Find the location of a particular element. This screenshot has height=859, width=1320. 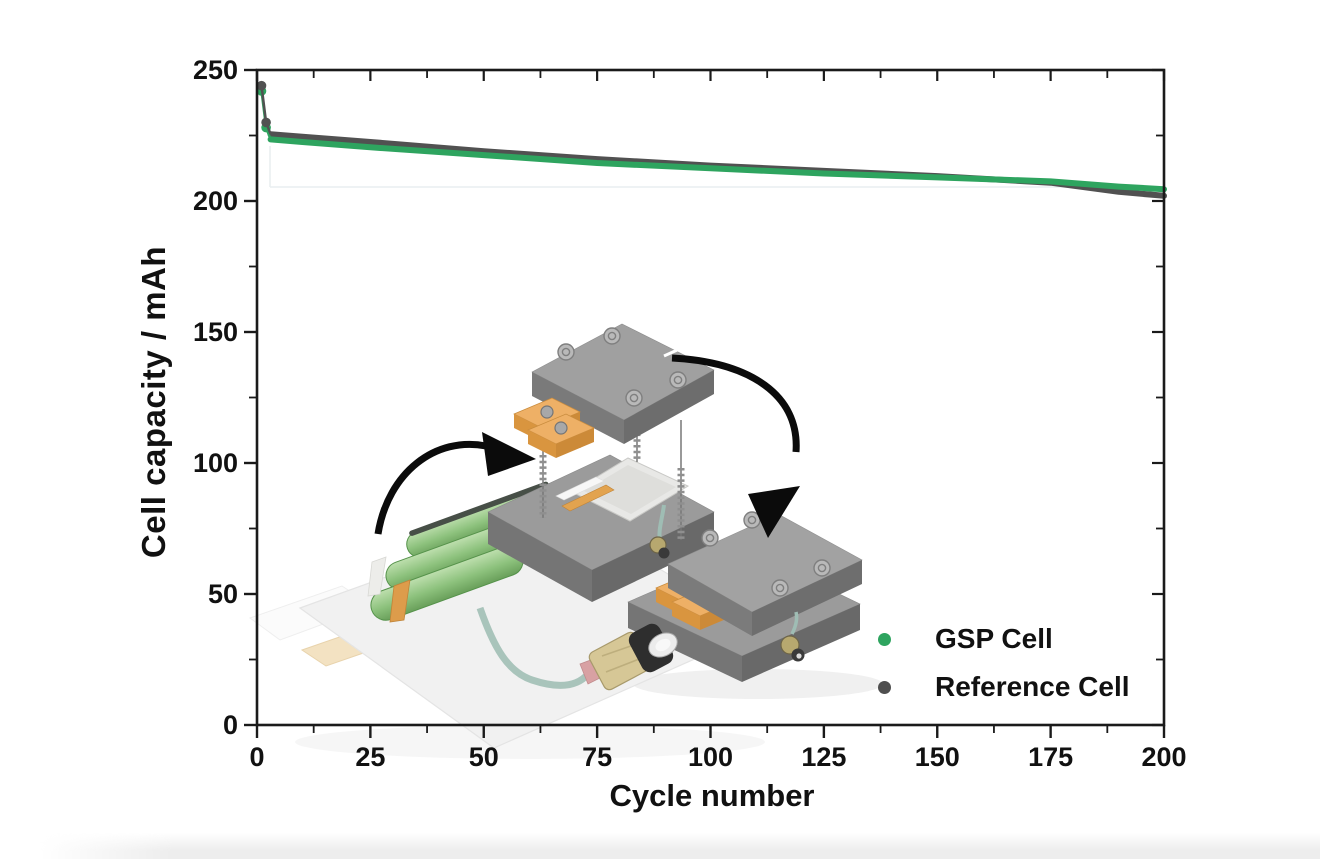

x-tick-label: 200 is located at coordinates (1163, 757).